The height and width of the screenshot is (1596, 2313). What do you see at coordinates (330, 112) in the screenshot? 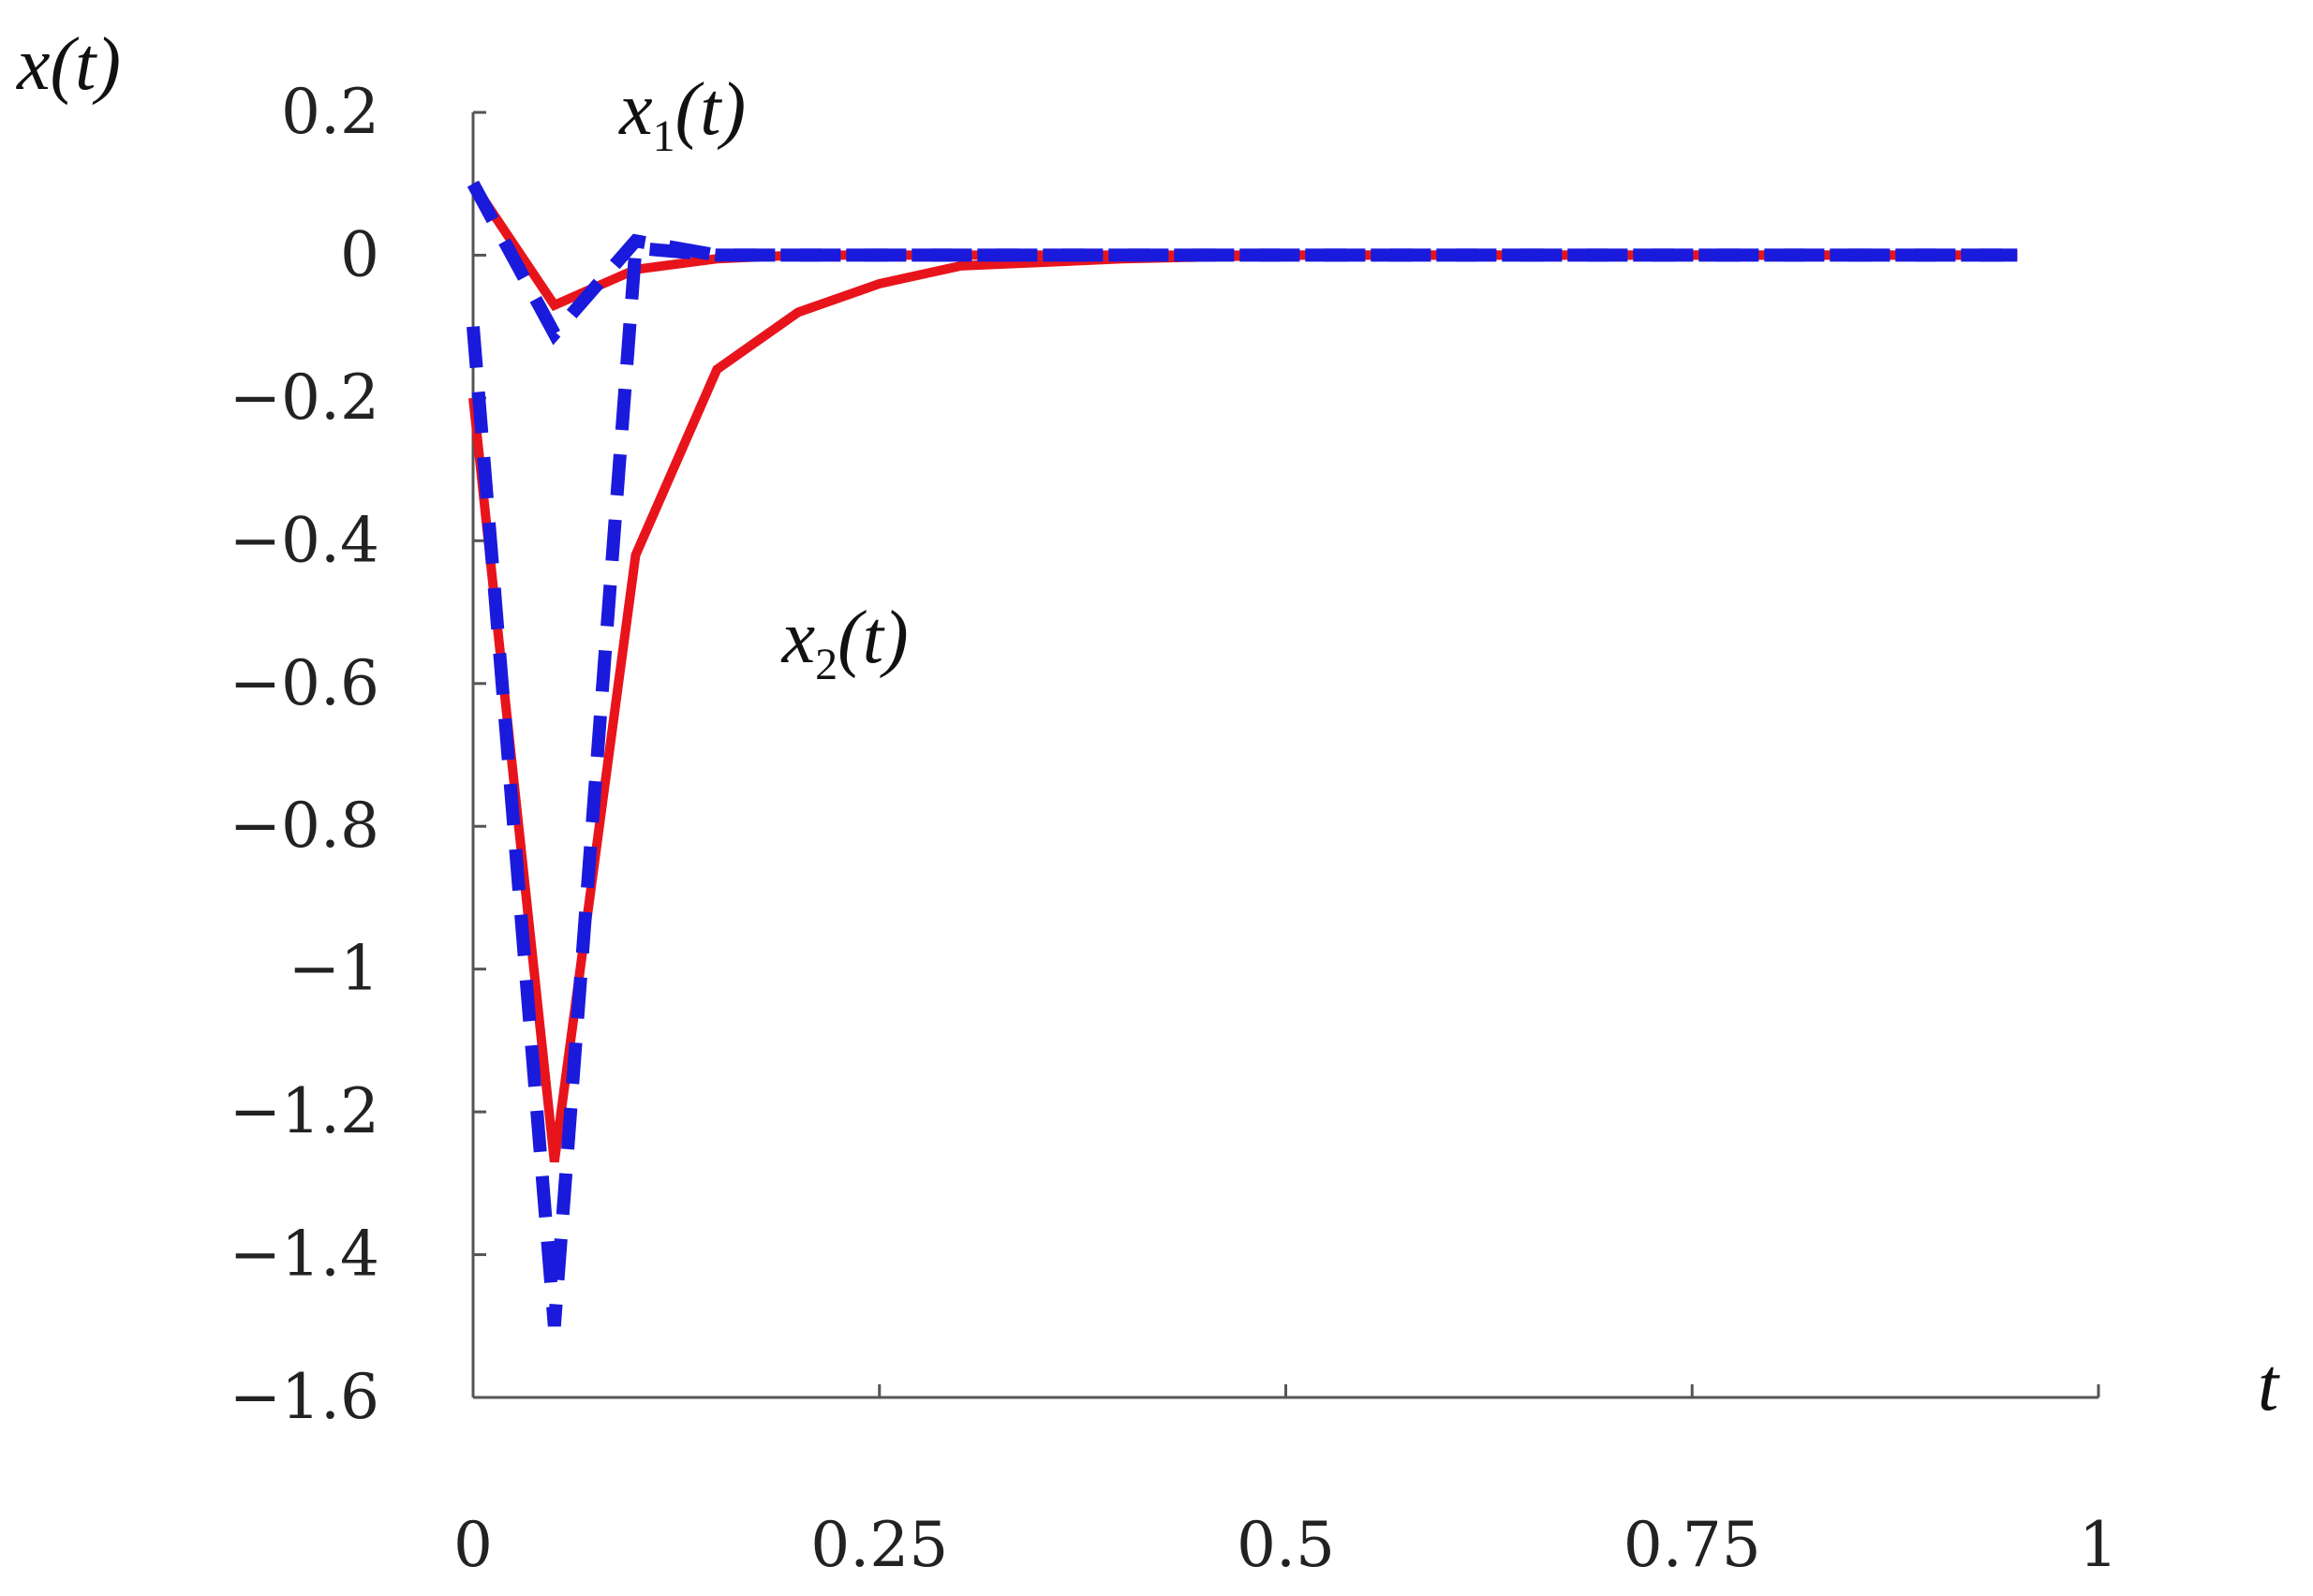
I see `y-tick-label: 0.2` at bounding box center [330, 112].